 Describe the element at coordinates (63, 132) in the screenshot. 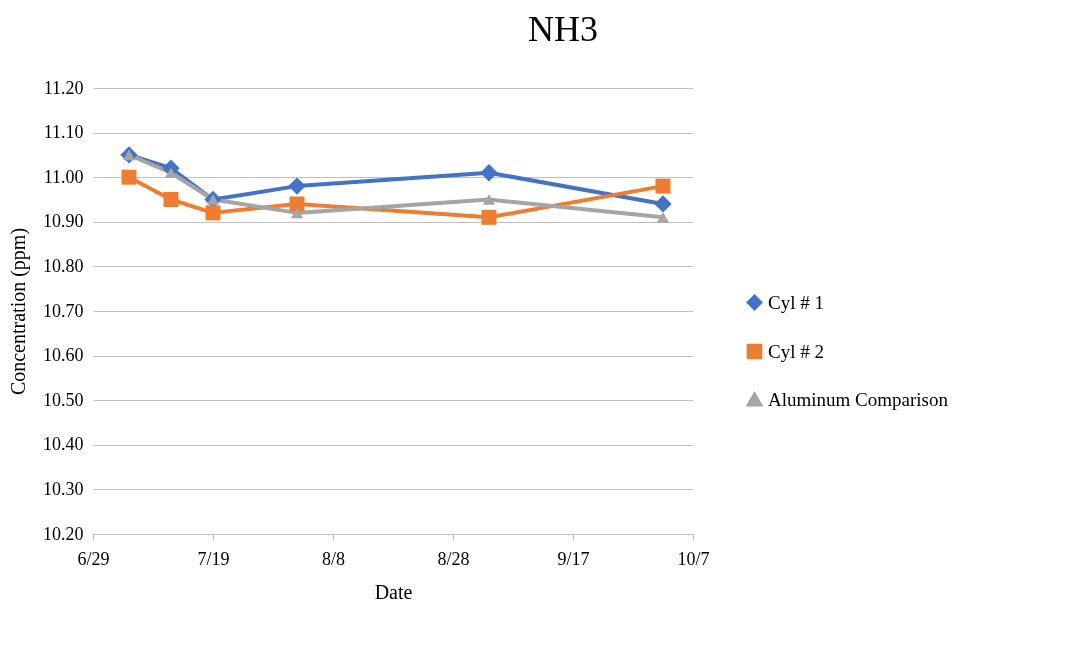

I see `y-tick-label: 11.10` at that location.